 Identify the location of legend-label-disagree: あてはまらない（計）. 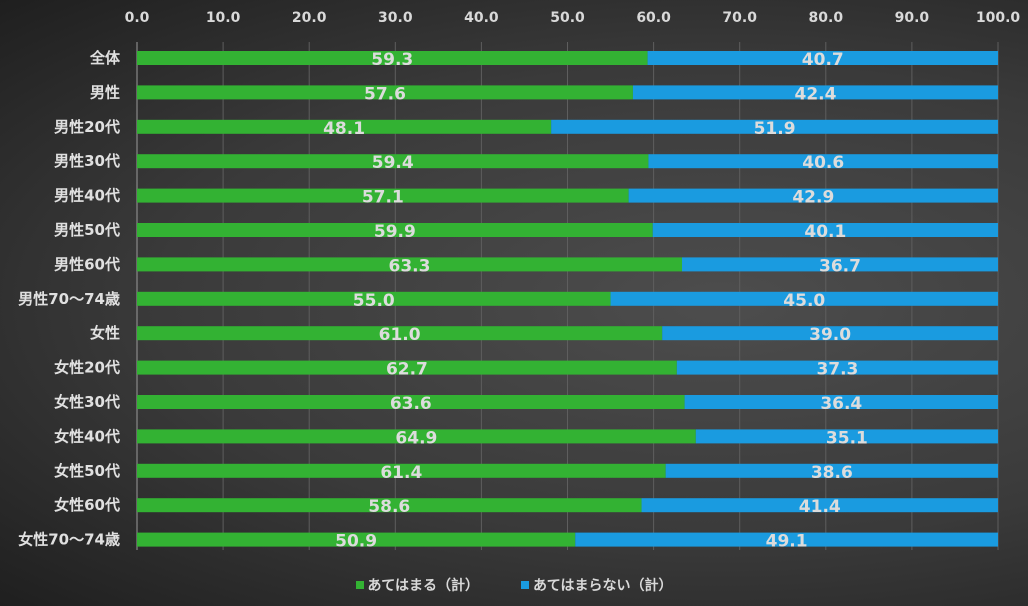
(603, 586).